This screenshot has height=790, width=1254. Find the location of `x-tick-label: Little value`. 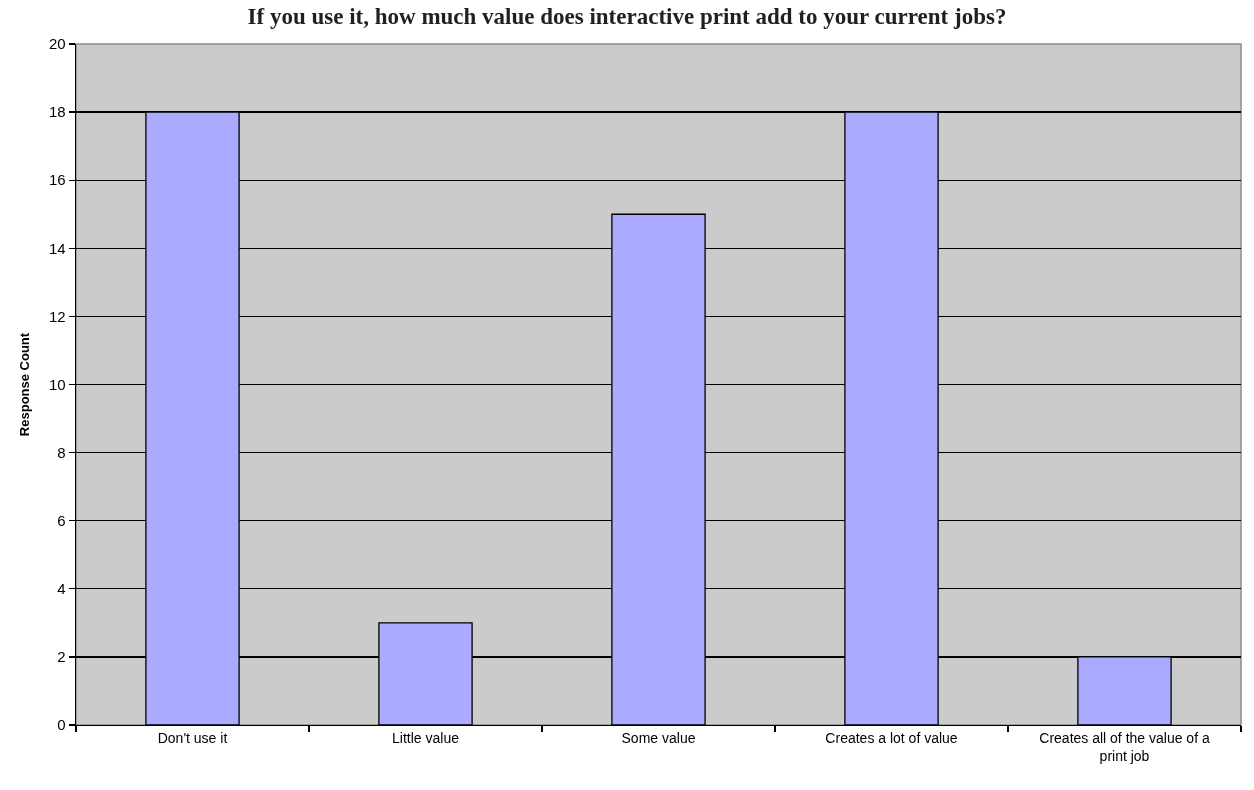

x-tick-label: Little value is located at coordinates (426, 738).